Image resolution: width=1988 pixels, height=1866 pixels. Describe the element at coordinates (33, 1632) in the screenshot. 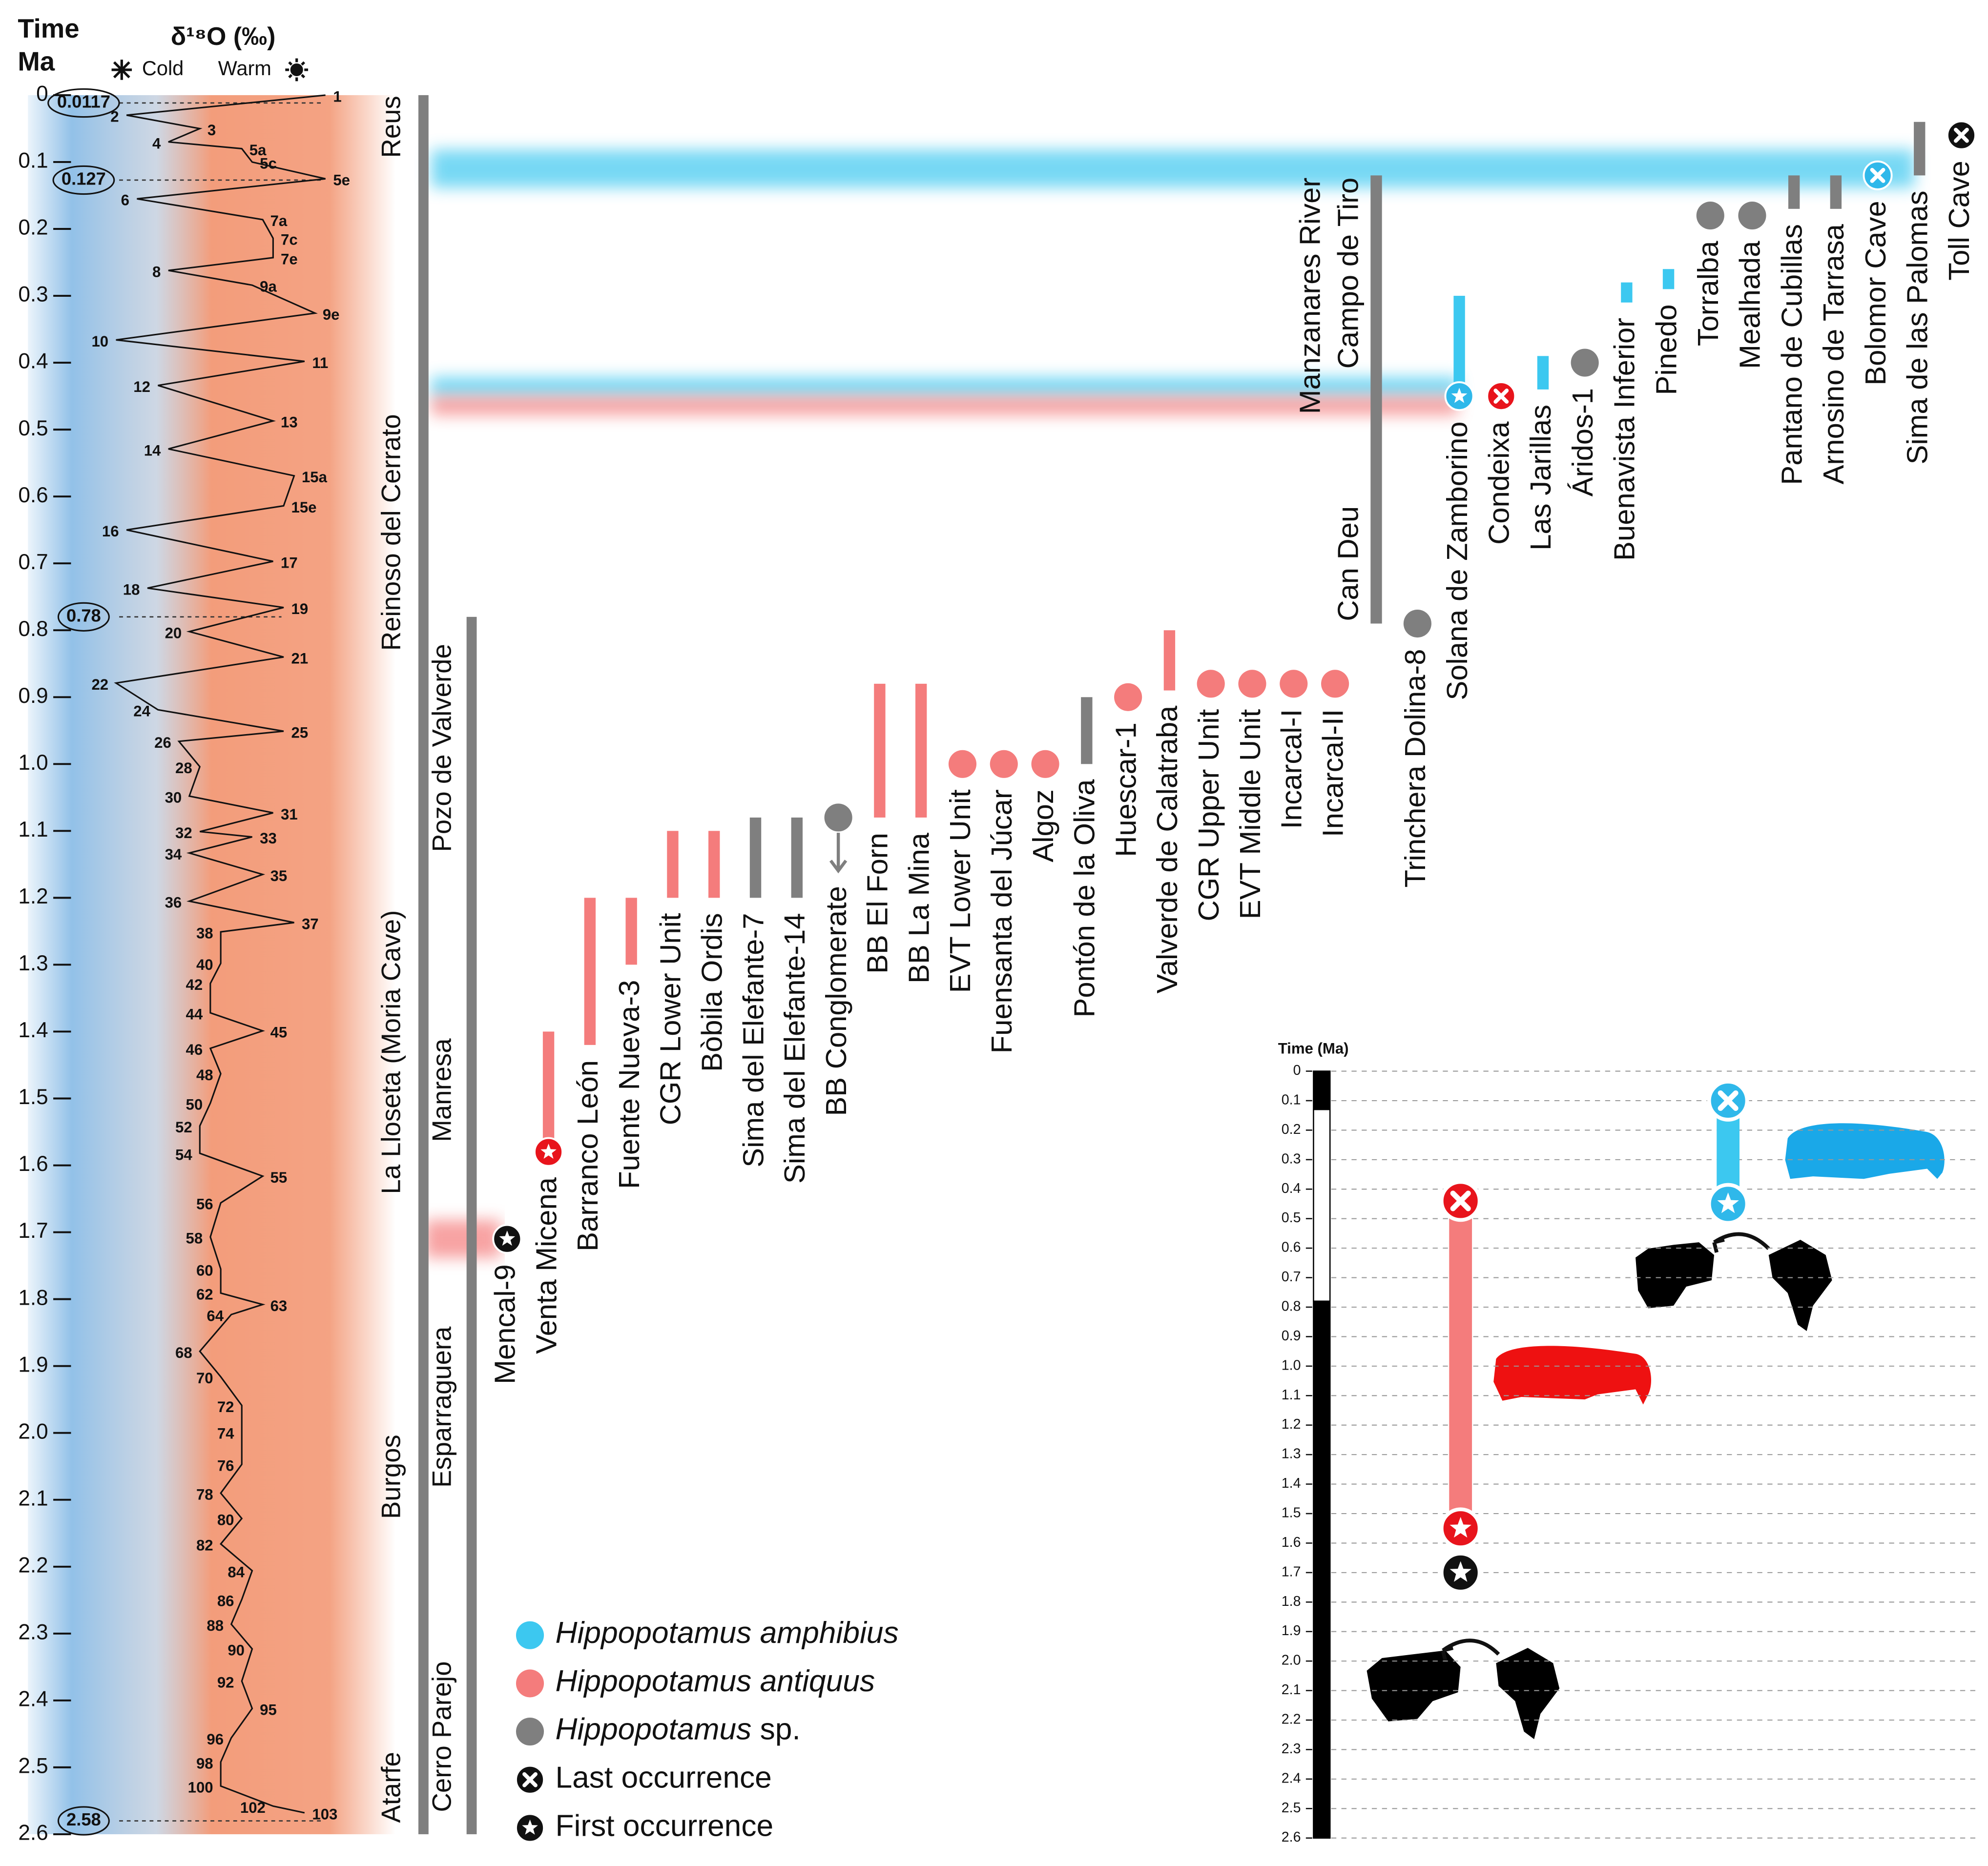

I see `y-tick-label: 2.3` at that location.